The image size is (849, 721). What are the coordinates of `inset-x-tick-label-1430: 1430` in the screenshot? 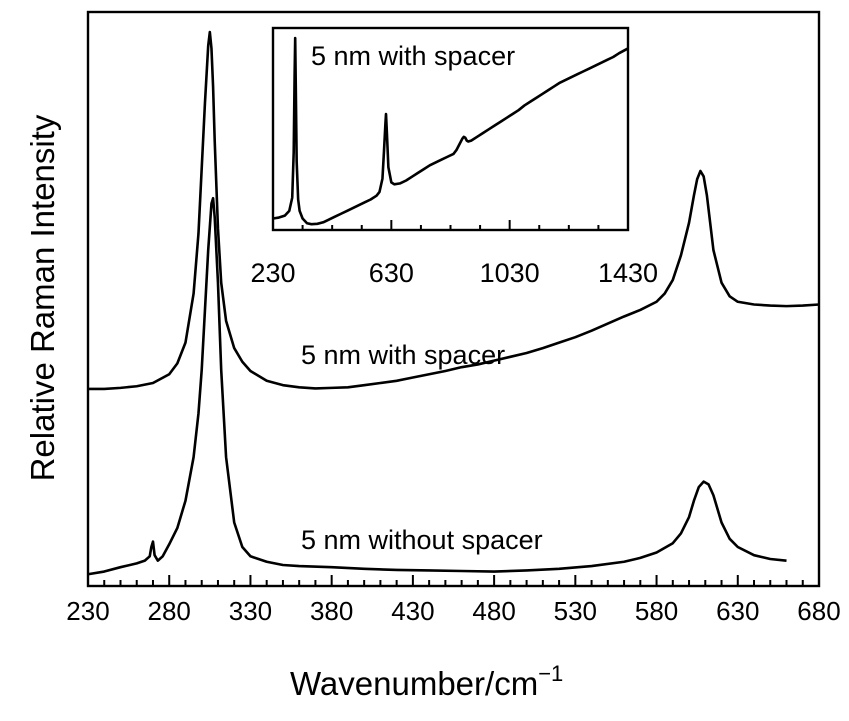 It's located at (628, 273).